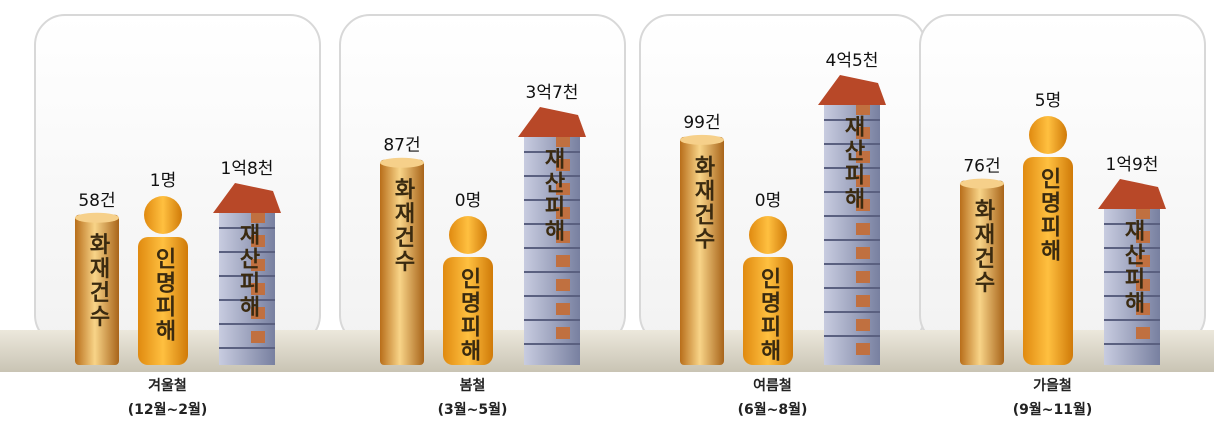  What do you see at coordinates (1048, 101) in the screenshot?
I see `value-label: 5명` at bounding box center [1048, 101].